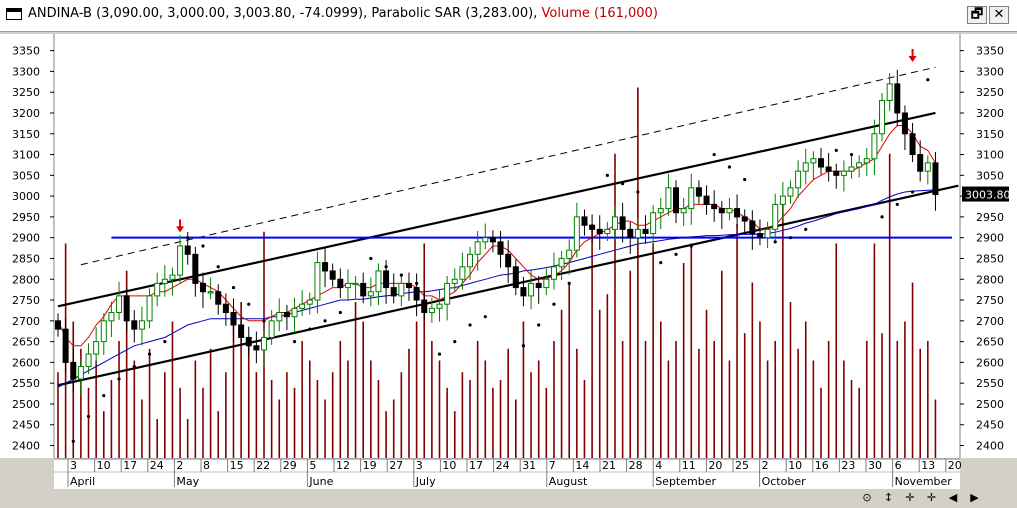  I want to click on x-axis-area, so click(507, 474).